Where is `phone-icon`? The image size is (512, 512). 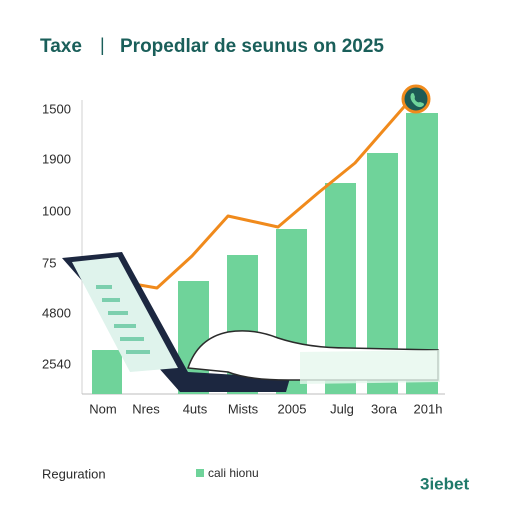 phone-icon is located at coordinates (416, 99).